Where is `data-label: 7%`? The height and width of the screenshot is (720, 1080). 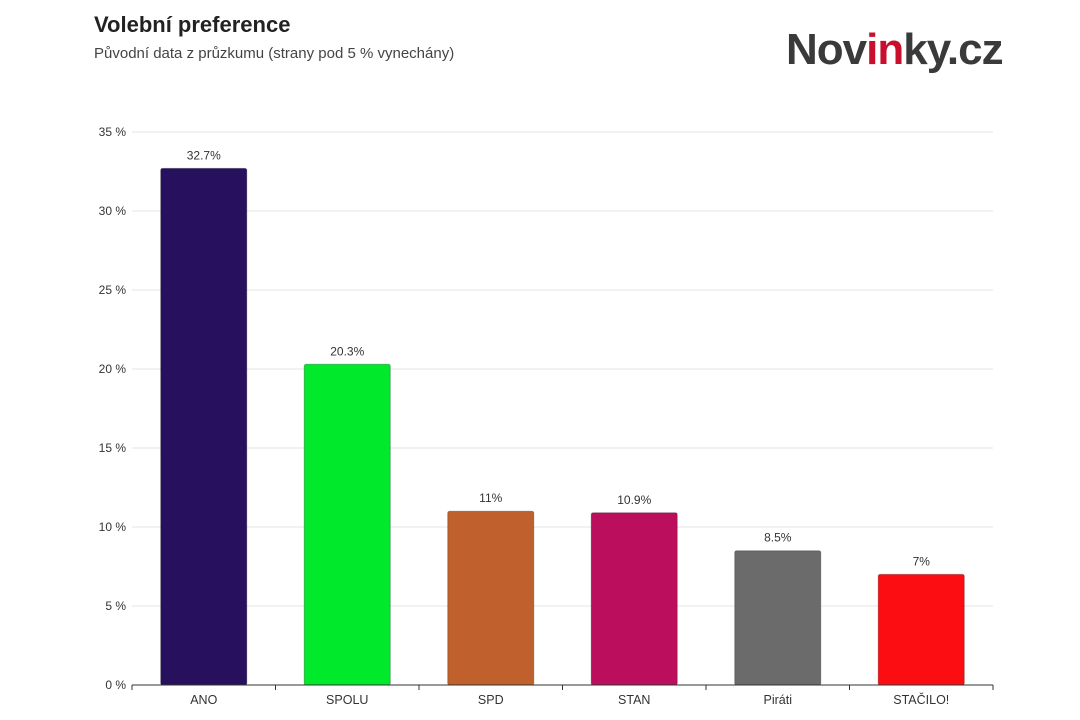 data-label: 7% is located at coordinates (922, 561).